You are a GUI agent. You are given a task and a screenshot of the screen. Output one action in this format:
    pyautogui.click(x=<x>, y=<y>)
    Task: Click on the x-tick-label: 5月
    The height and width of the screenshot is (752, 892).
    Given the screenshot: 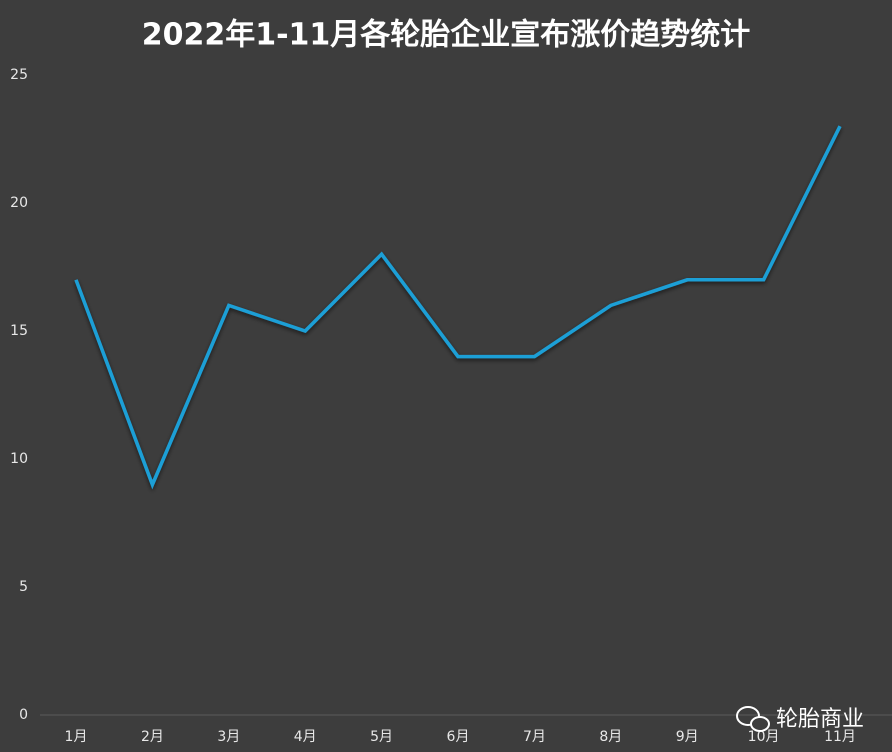 What is the action you would take?
    pyautogui.click(x=381, y=737)
    